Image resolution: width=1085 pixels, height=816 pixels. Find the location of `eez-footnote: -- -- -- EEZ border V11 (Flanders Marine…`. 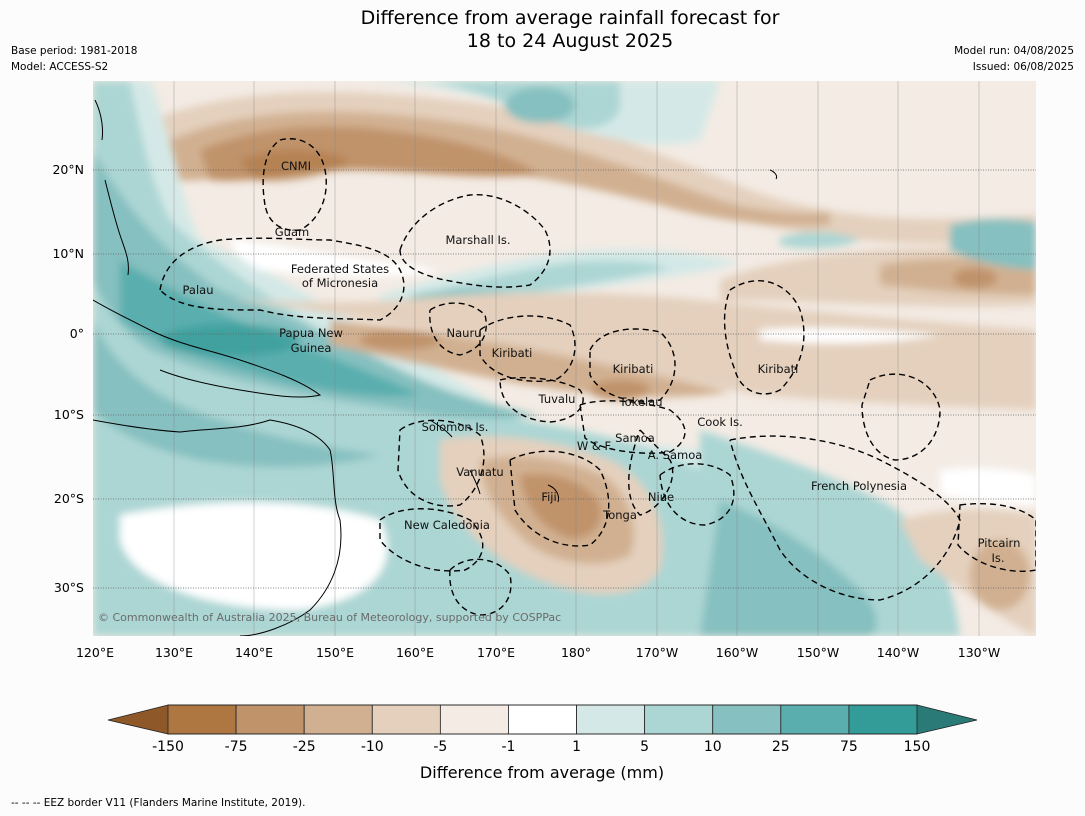

eez-footnote: -- -- -- EEZ border V11 (Flanders Marine… is located at coordinates (158, 803).